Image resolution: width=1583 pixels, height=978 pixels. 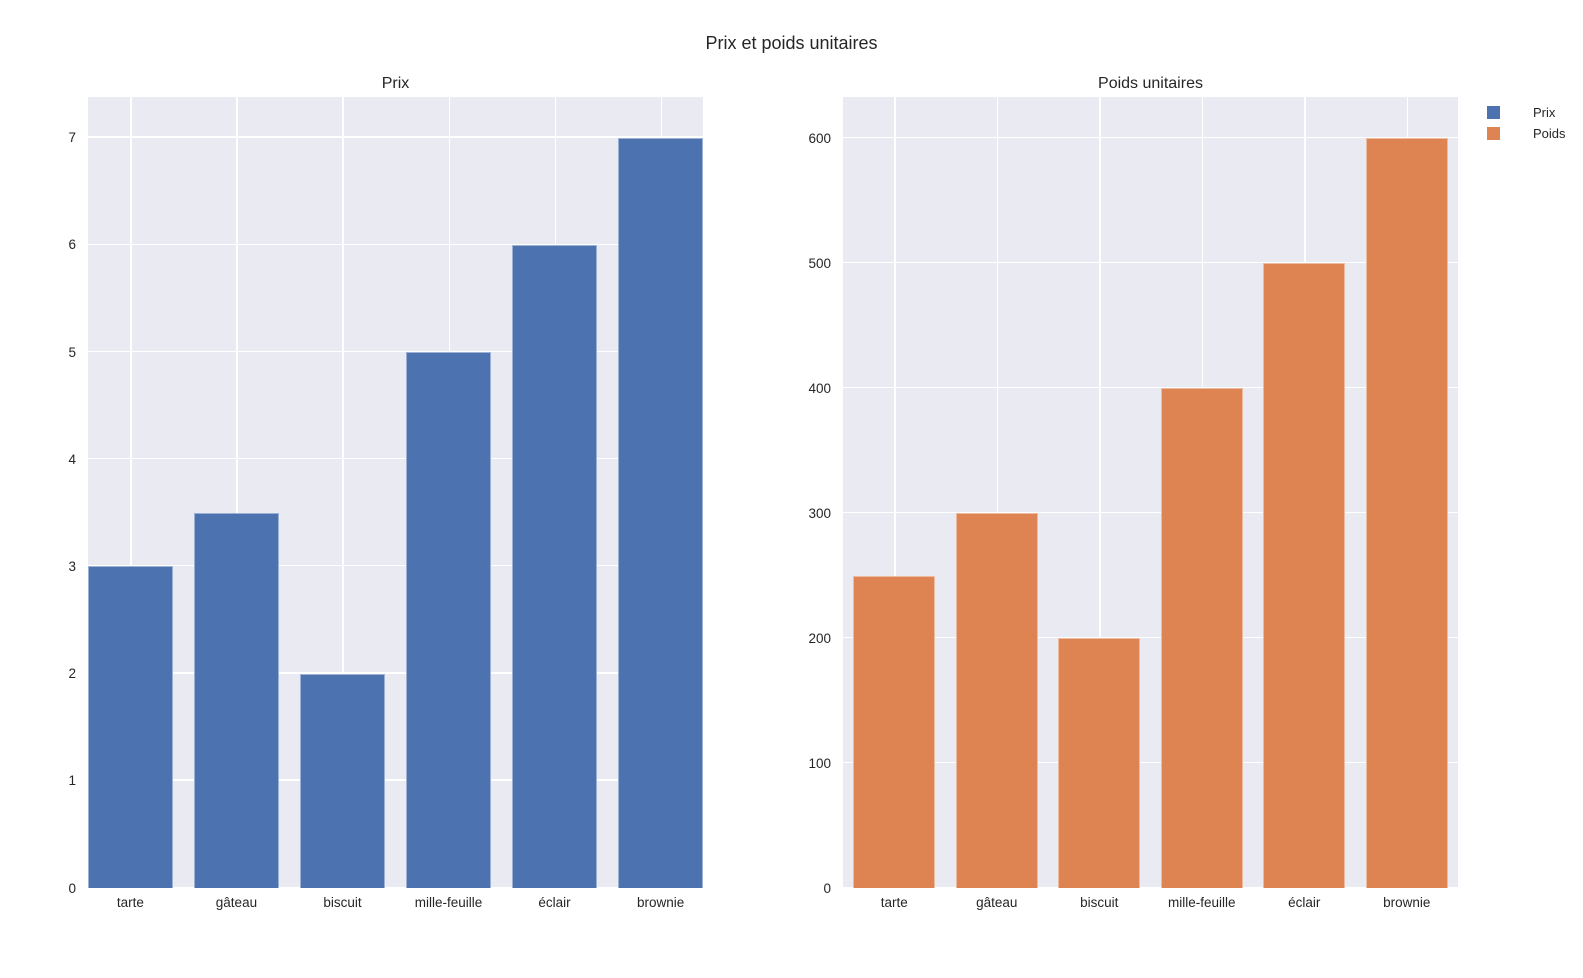 I want to click on legend: Prix Poids, so click(x=1526, y=127).